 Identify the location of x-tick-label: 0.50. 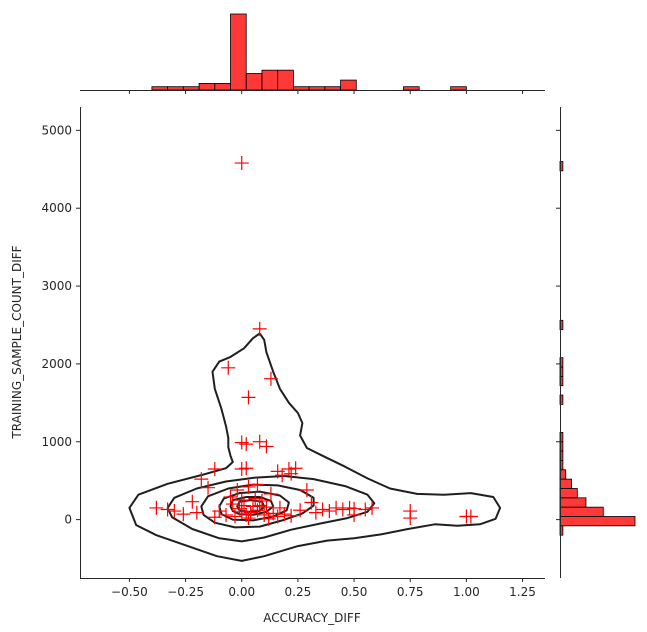
(354, 592).